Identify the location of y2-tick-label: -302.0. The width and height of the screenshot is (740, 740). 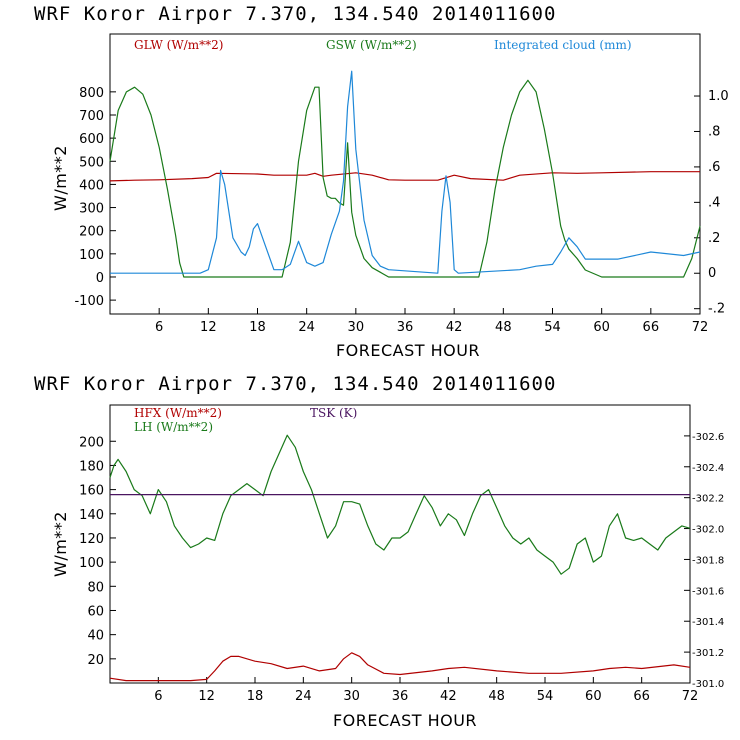
(708, 530).